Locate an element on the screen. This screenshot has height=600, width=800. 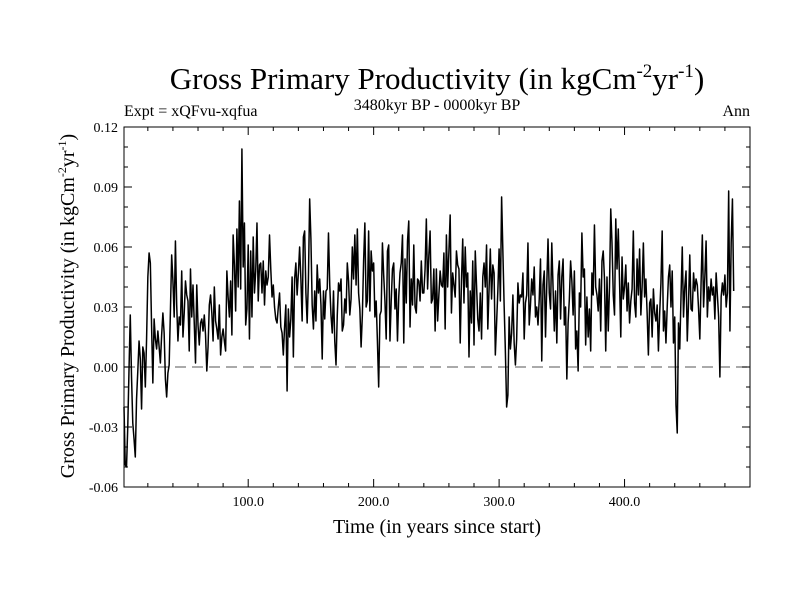
y-tick-label: 0.12 is located at coordinates (106, 128).